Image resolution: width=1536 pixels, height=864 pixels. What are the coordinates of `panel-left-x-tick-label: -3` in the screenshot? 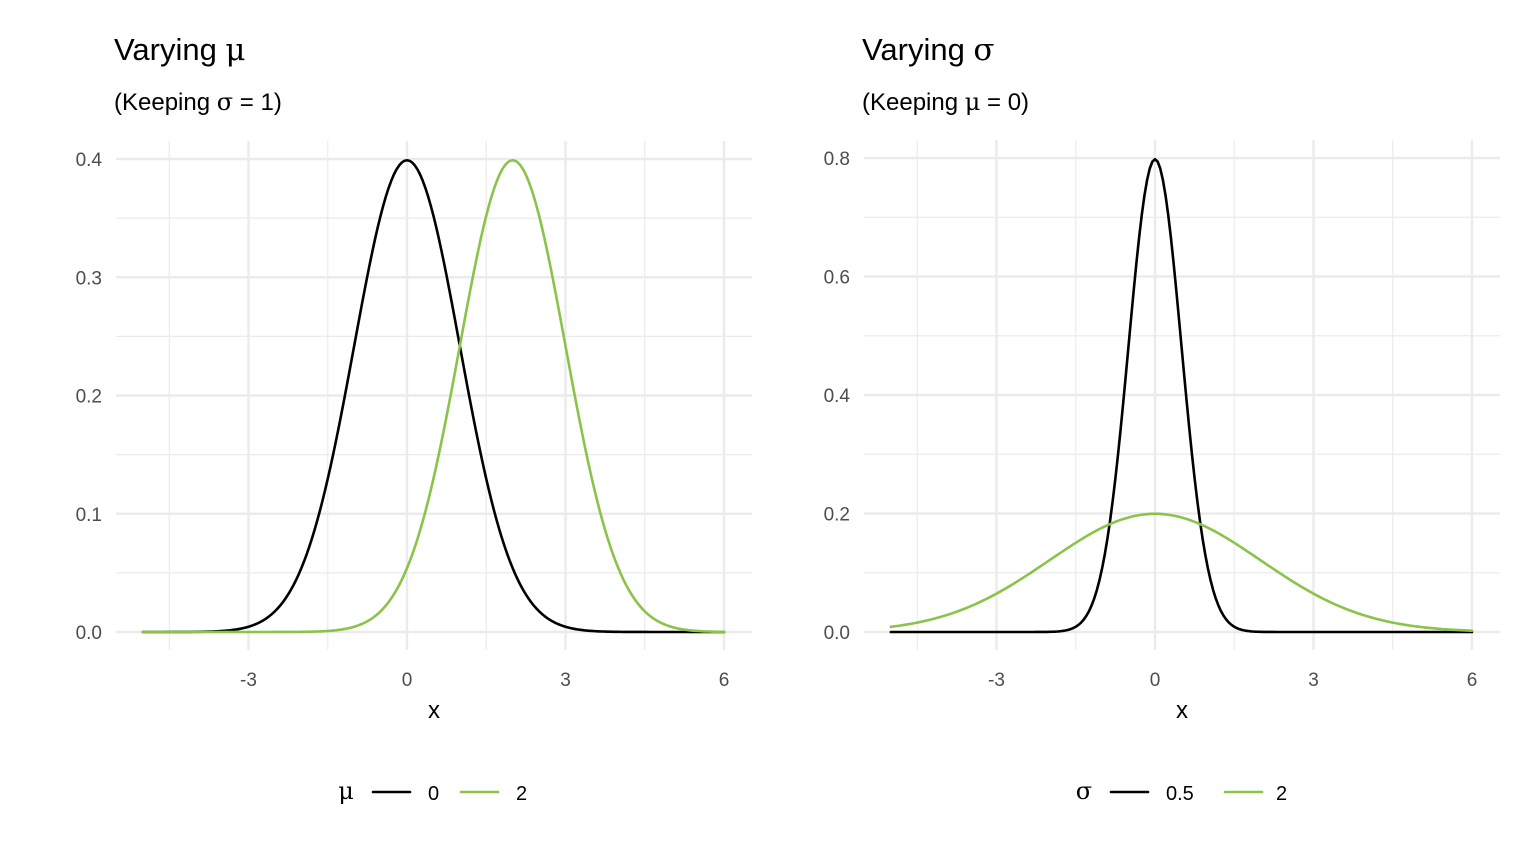 It's located at (248, 680).